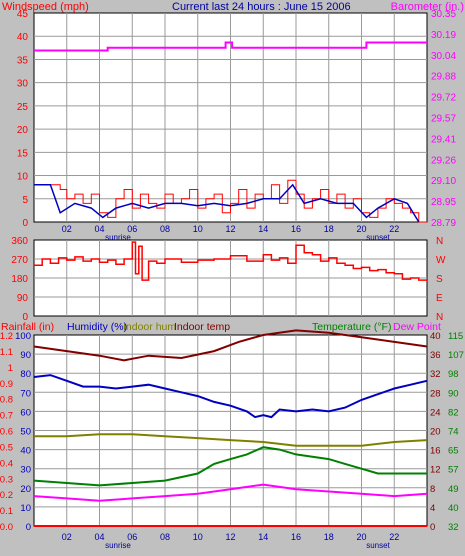 Image resolution: width=465 pixels, height=556 pixels. I want to click on rainfall-tick-label: 0.1, so click(6, 511).